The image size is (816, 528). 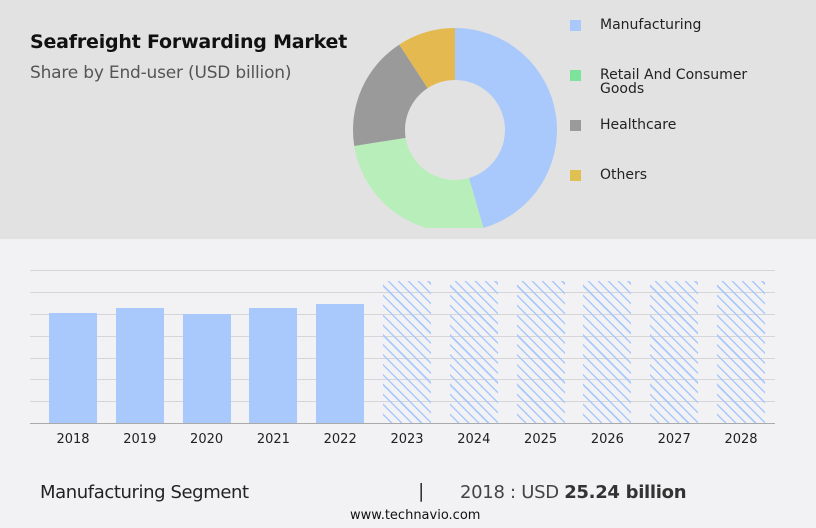 I want to click on bar-2020, so click(x=206, y=368).